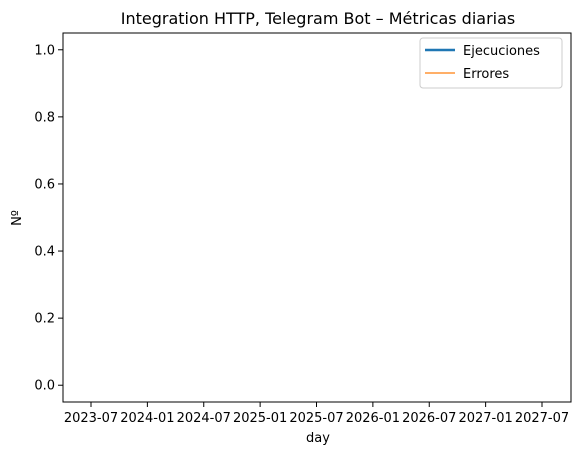 The image size is (580, 455). Describe the element at coordinates (48, 218) in the screenshot. I see `y-axis-ticks: 0.0 0.2 0.4 0.6 0.8 1.0` at that location.